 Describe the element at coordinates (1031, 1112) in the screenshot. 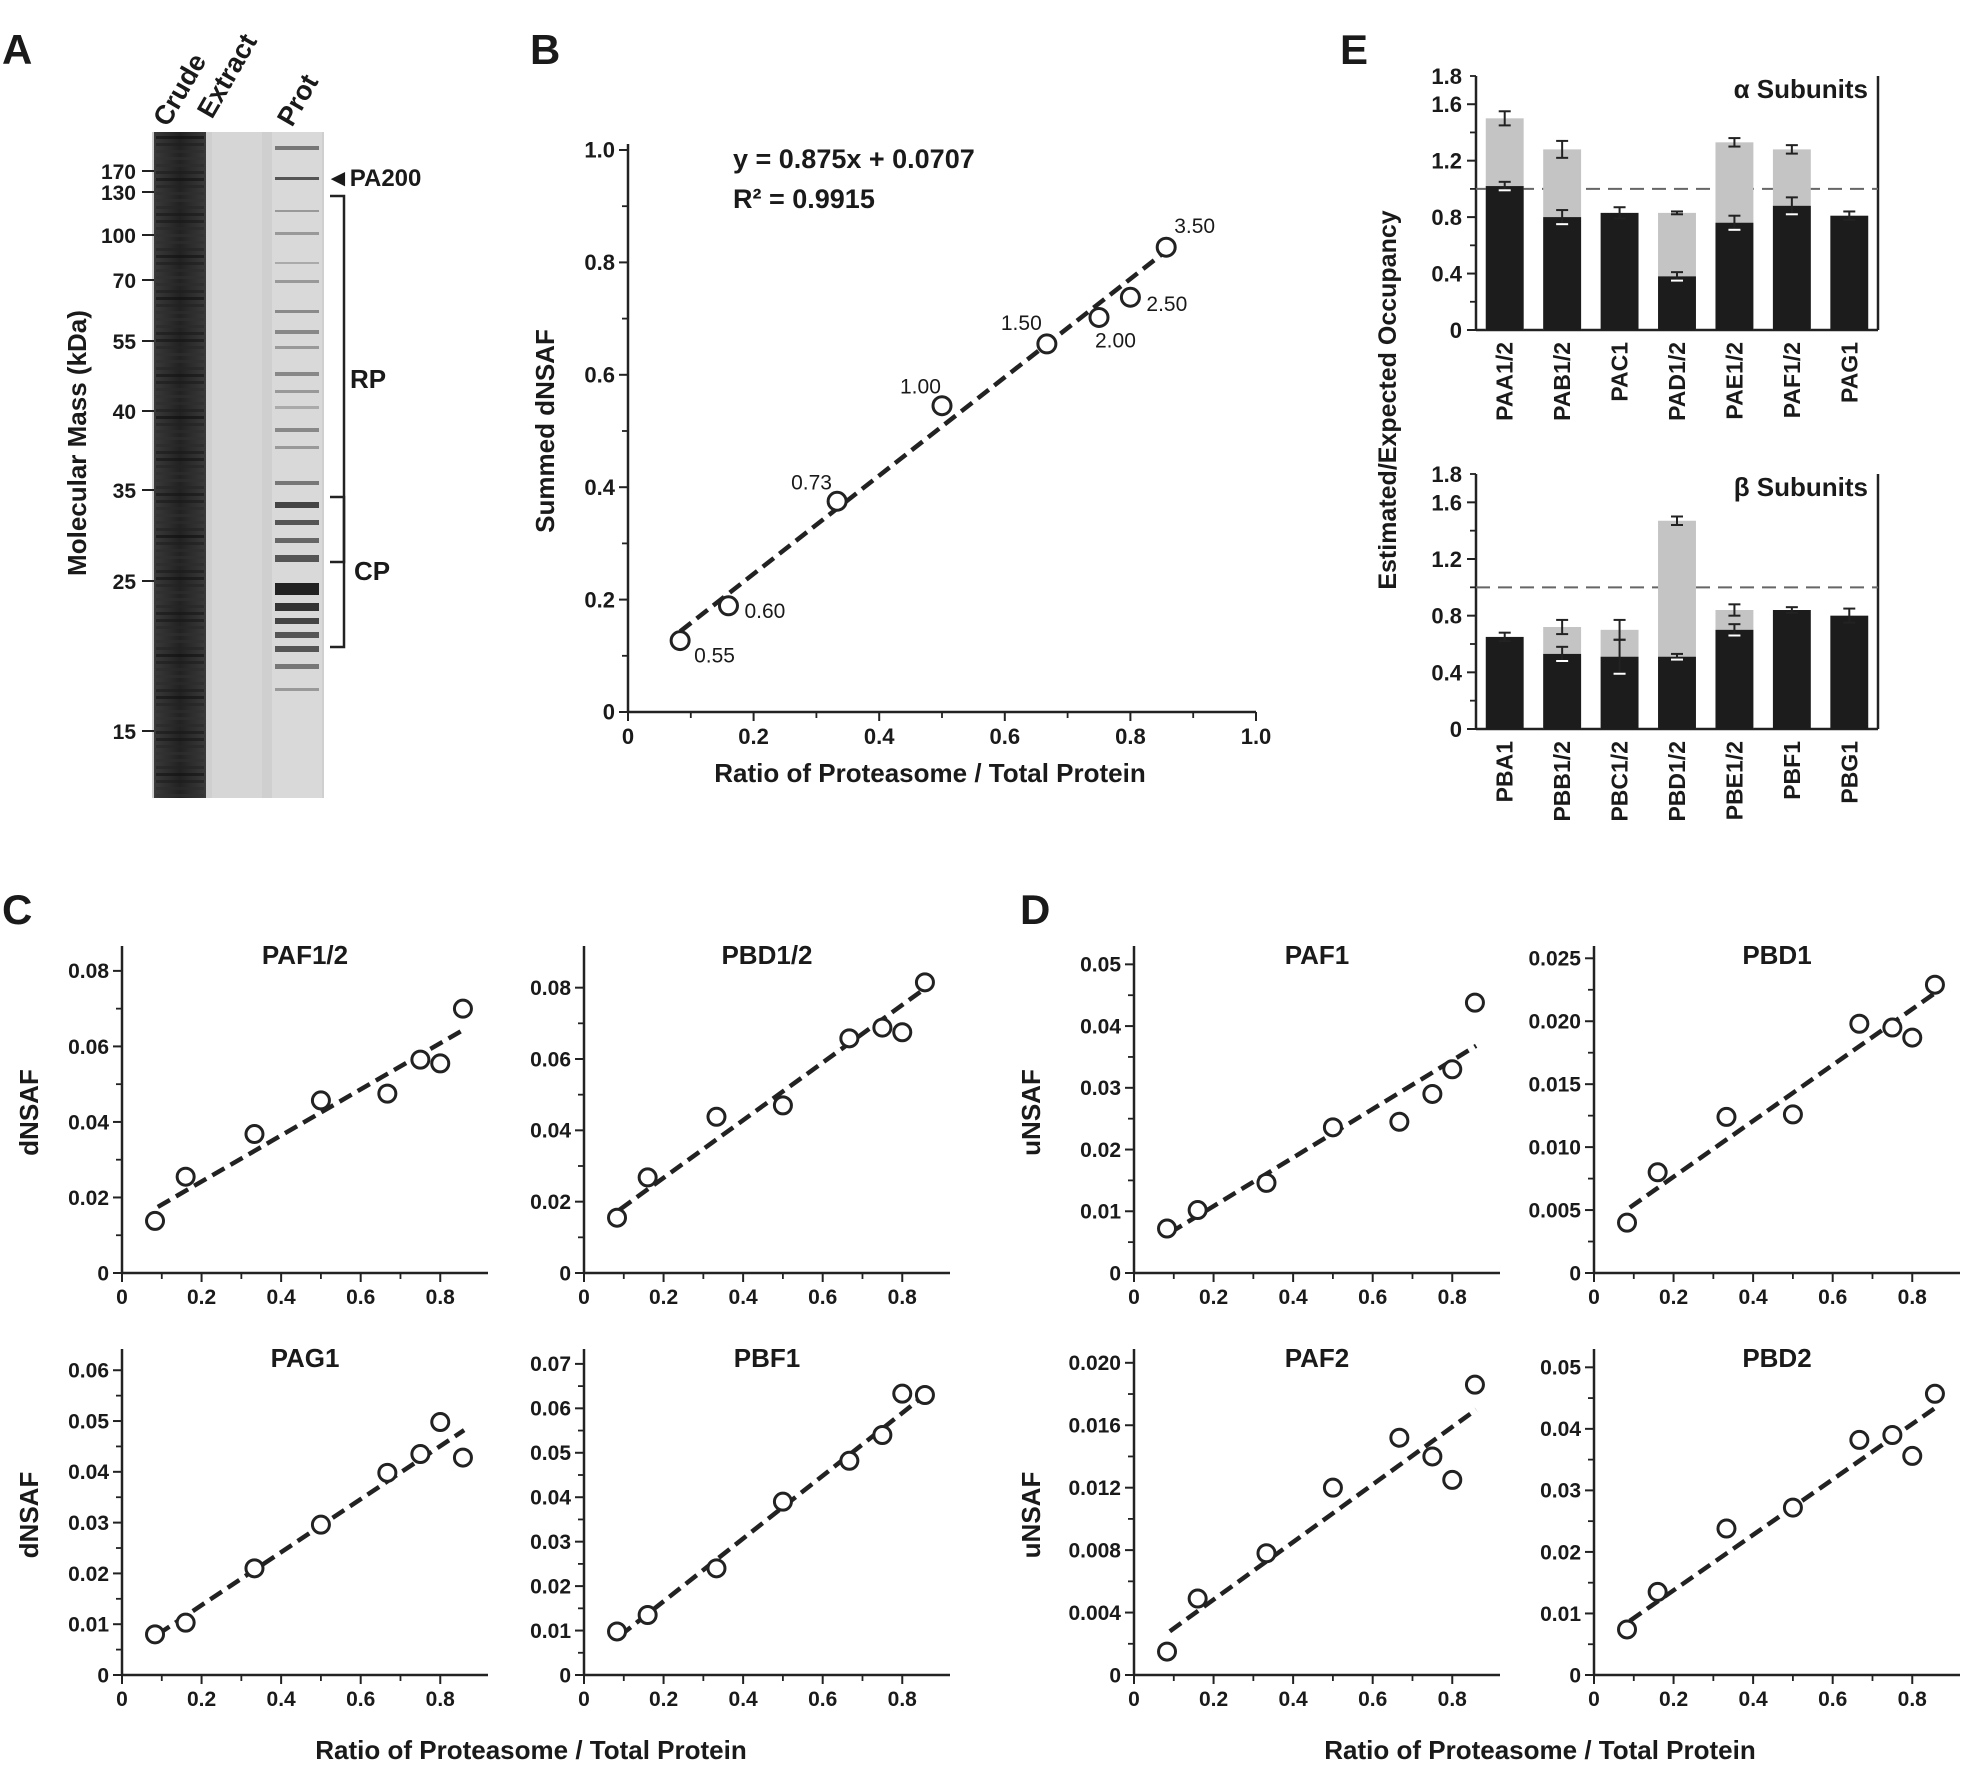

I see `y-axis-label: uNSAF` at that location.